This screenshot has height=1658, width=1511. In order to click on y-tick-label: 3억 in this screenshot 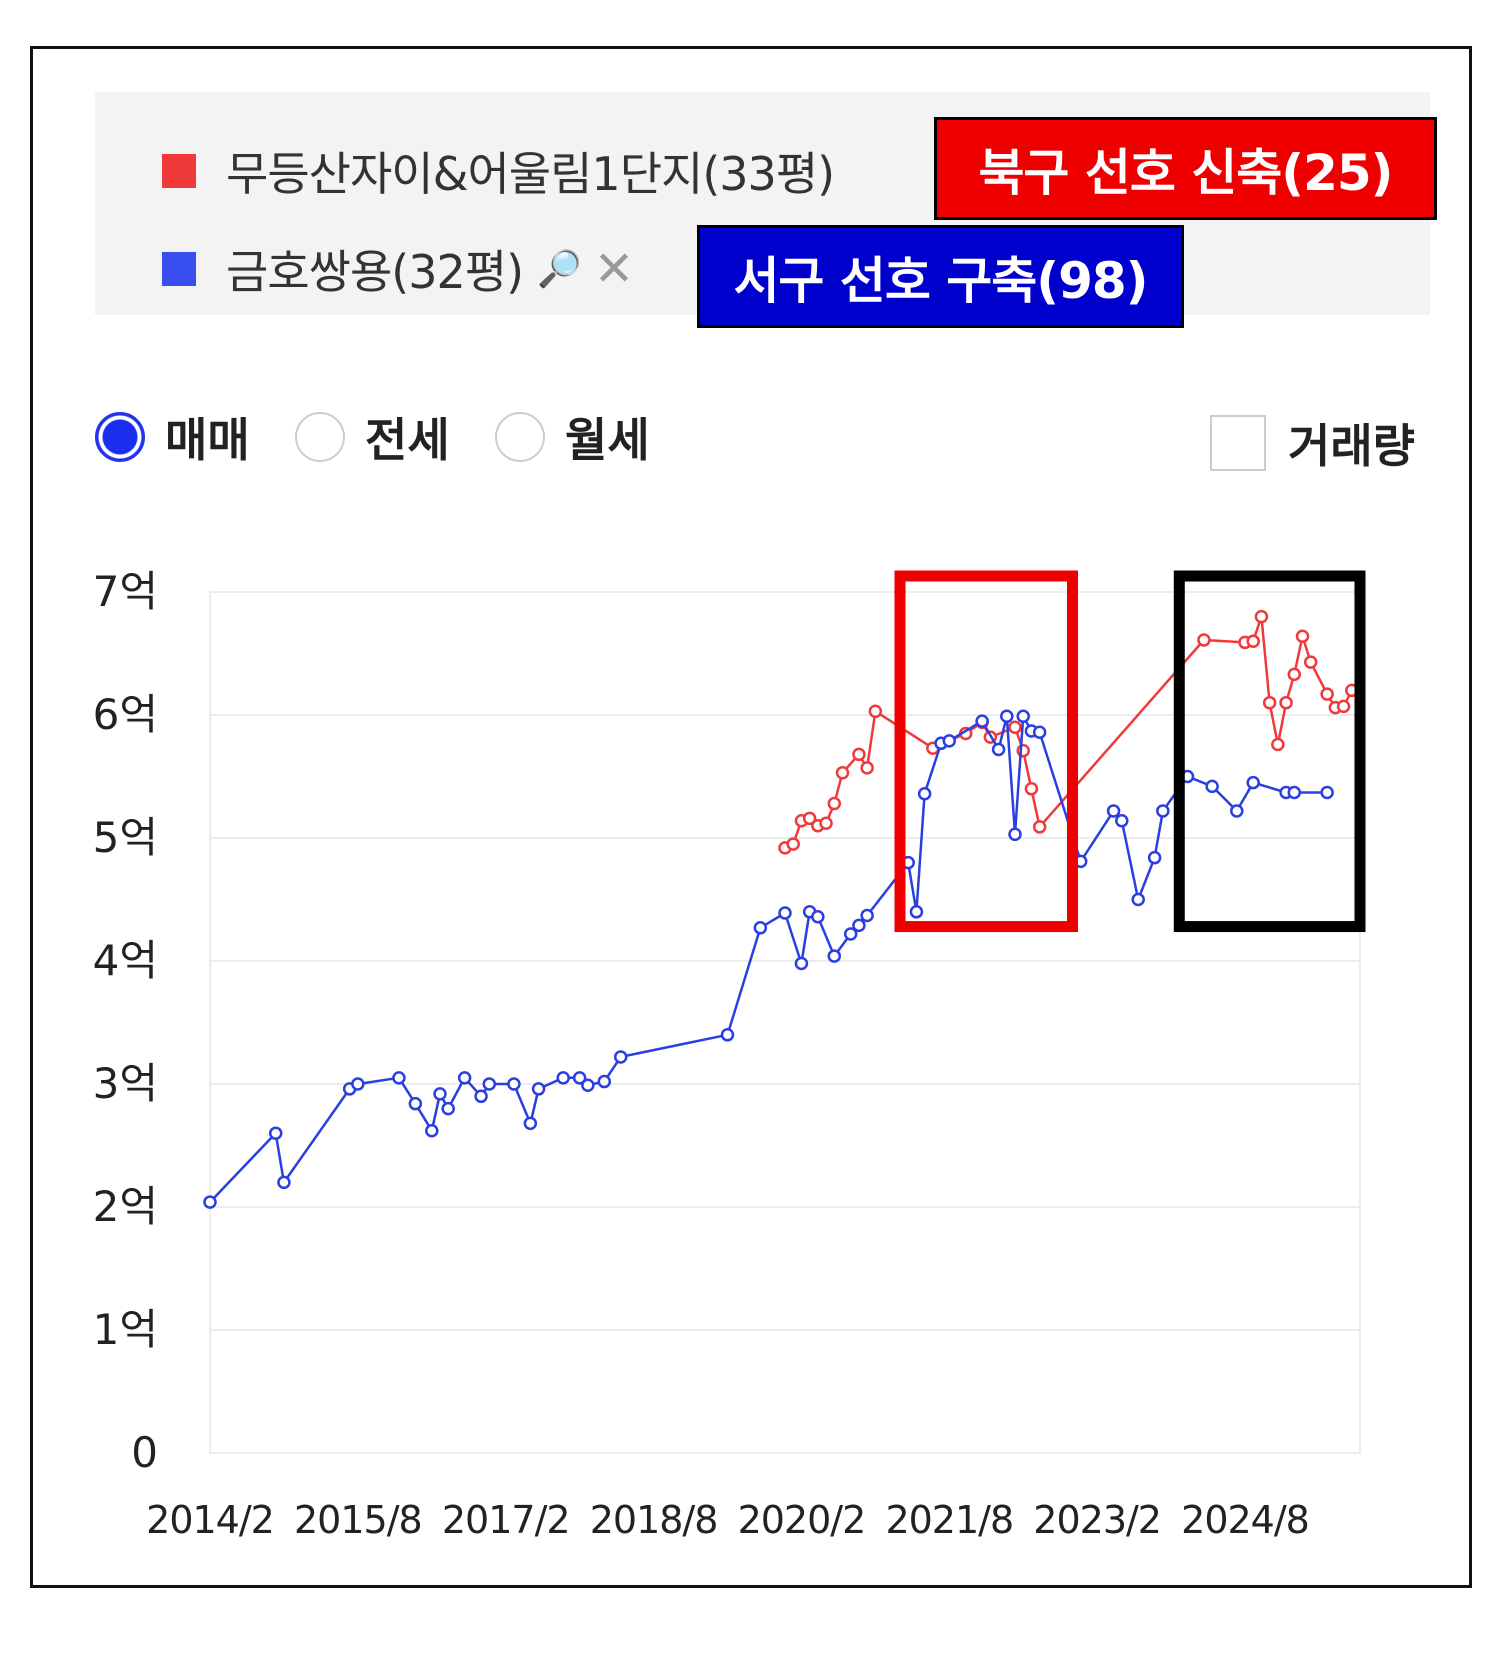, I will do `click(125, 1083)`.